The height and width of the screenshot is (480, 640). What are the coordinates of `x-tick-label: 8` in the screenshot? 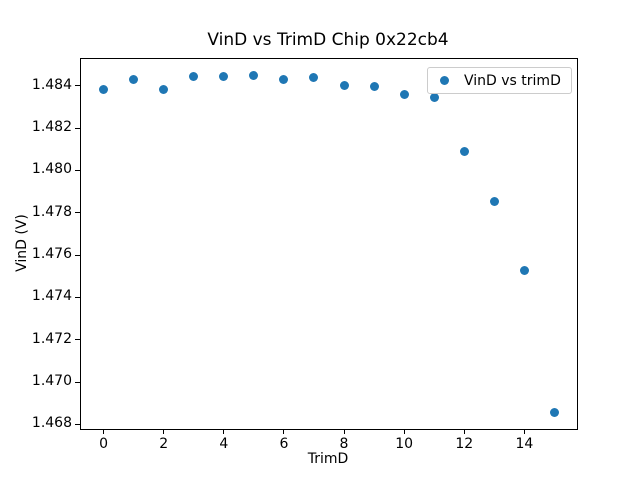 It's located at (344, 444).